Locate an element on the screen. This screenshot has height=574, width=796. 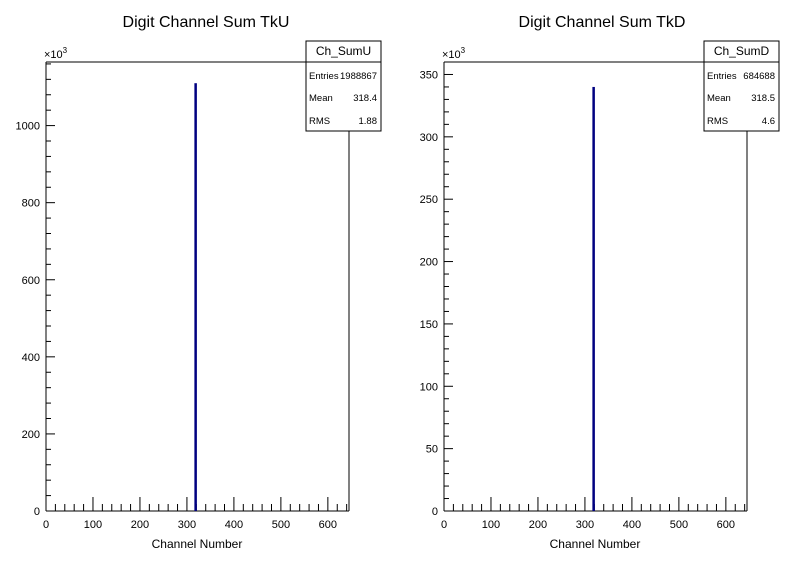
y-tick-label: 600 is located at coordinates (31, 281).